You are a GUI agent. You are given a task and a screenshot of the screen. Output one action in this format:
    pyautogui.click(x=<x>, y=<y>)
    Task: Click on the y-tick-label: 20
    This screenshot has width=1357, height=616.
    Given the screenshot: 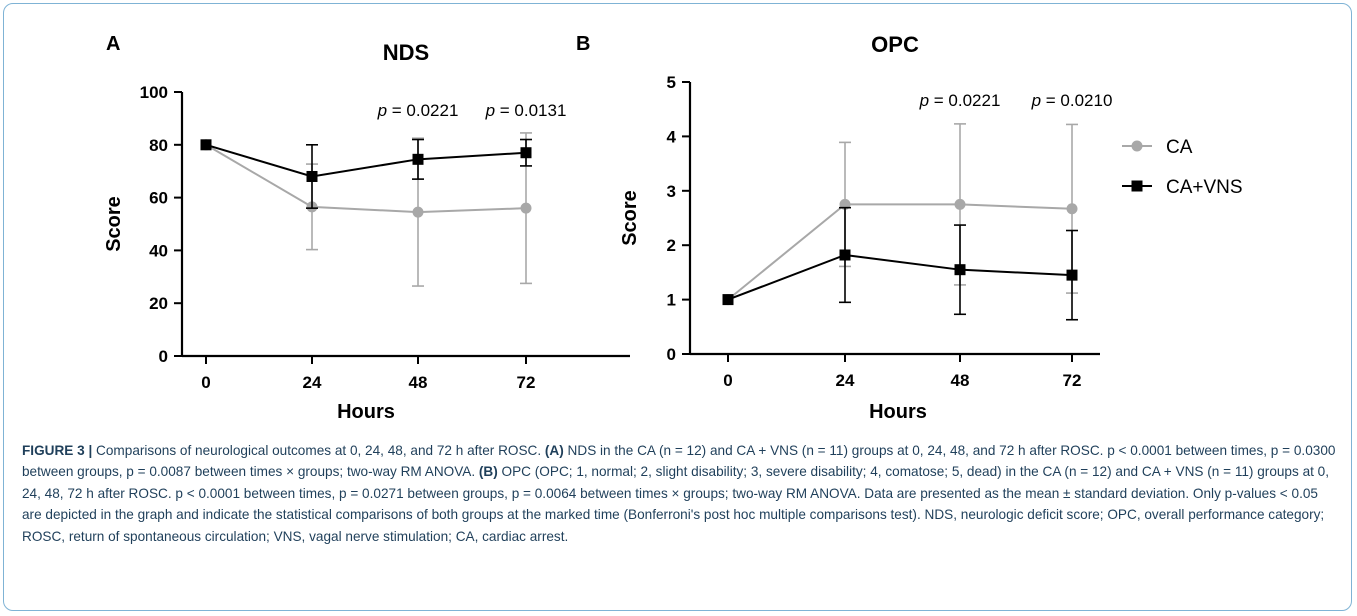 What is the action you would take?
    pyautogui.click(x=158, y=303)
    